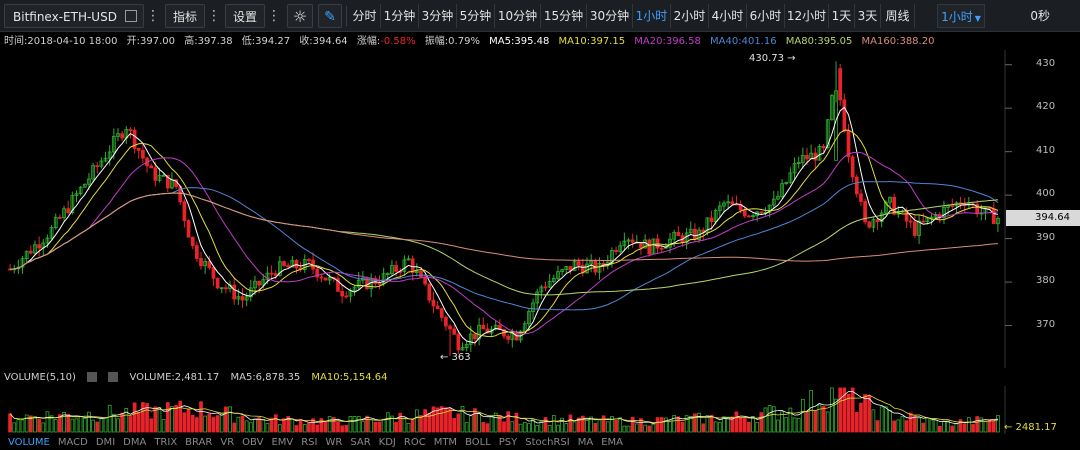 Image resolution: width=1080 pixels, height=450 pixels. Describe the element at coordinates (360, 442) in the screenshot. I see `indicator-tab: SAR` at that location.